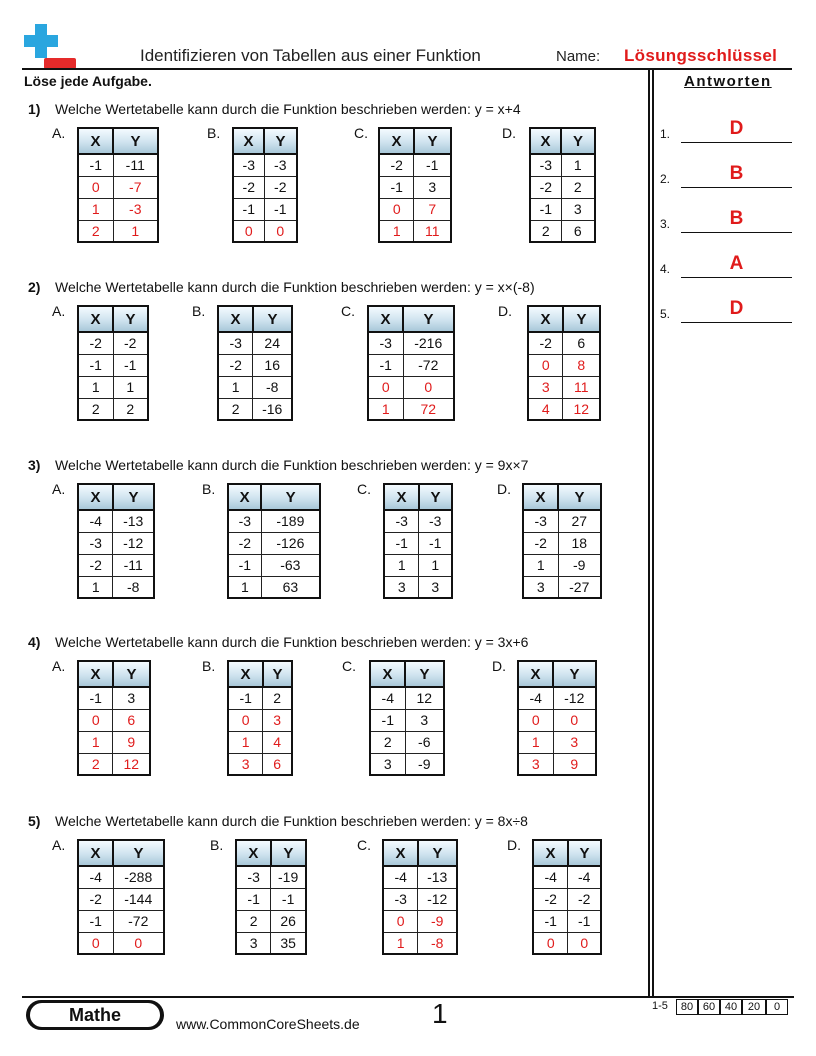  Describe the element at coordinates (117, 209) in the screenshot. I see `table-row: 1 -3` at that location.